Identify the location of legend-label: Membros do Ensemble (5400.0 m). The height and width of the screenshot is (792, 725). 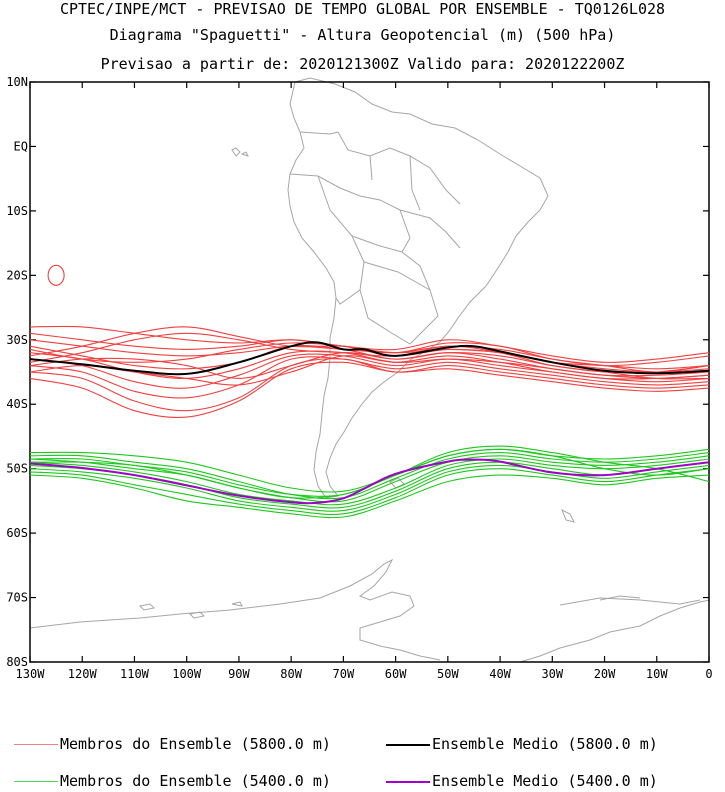
(195, 781).